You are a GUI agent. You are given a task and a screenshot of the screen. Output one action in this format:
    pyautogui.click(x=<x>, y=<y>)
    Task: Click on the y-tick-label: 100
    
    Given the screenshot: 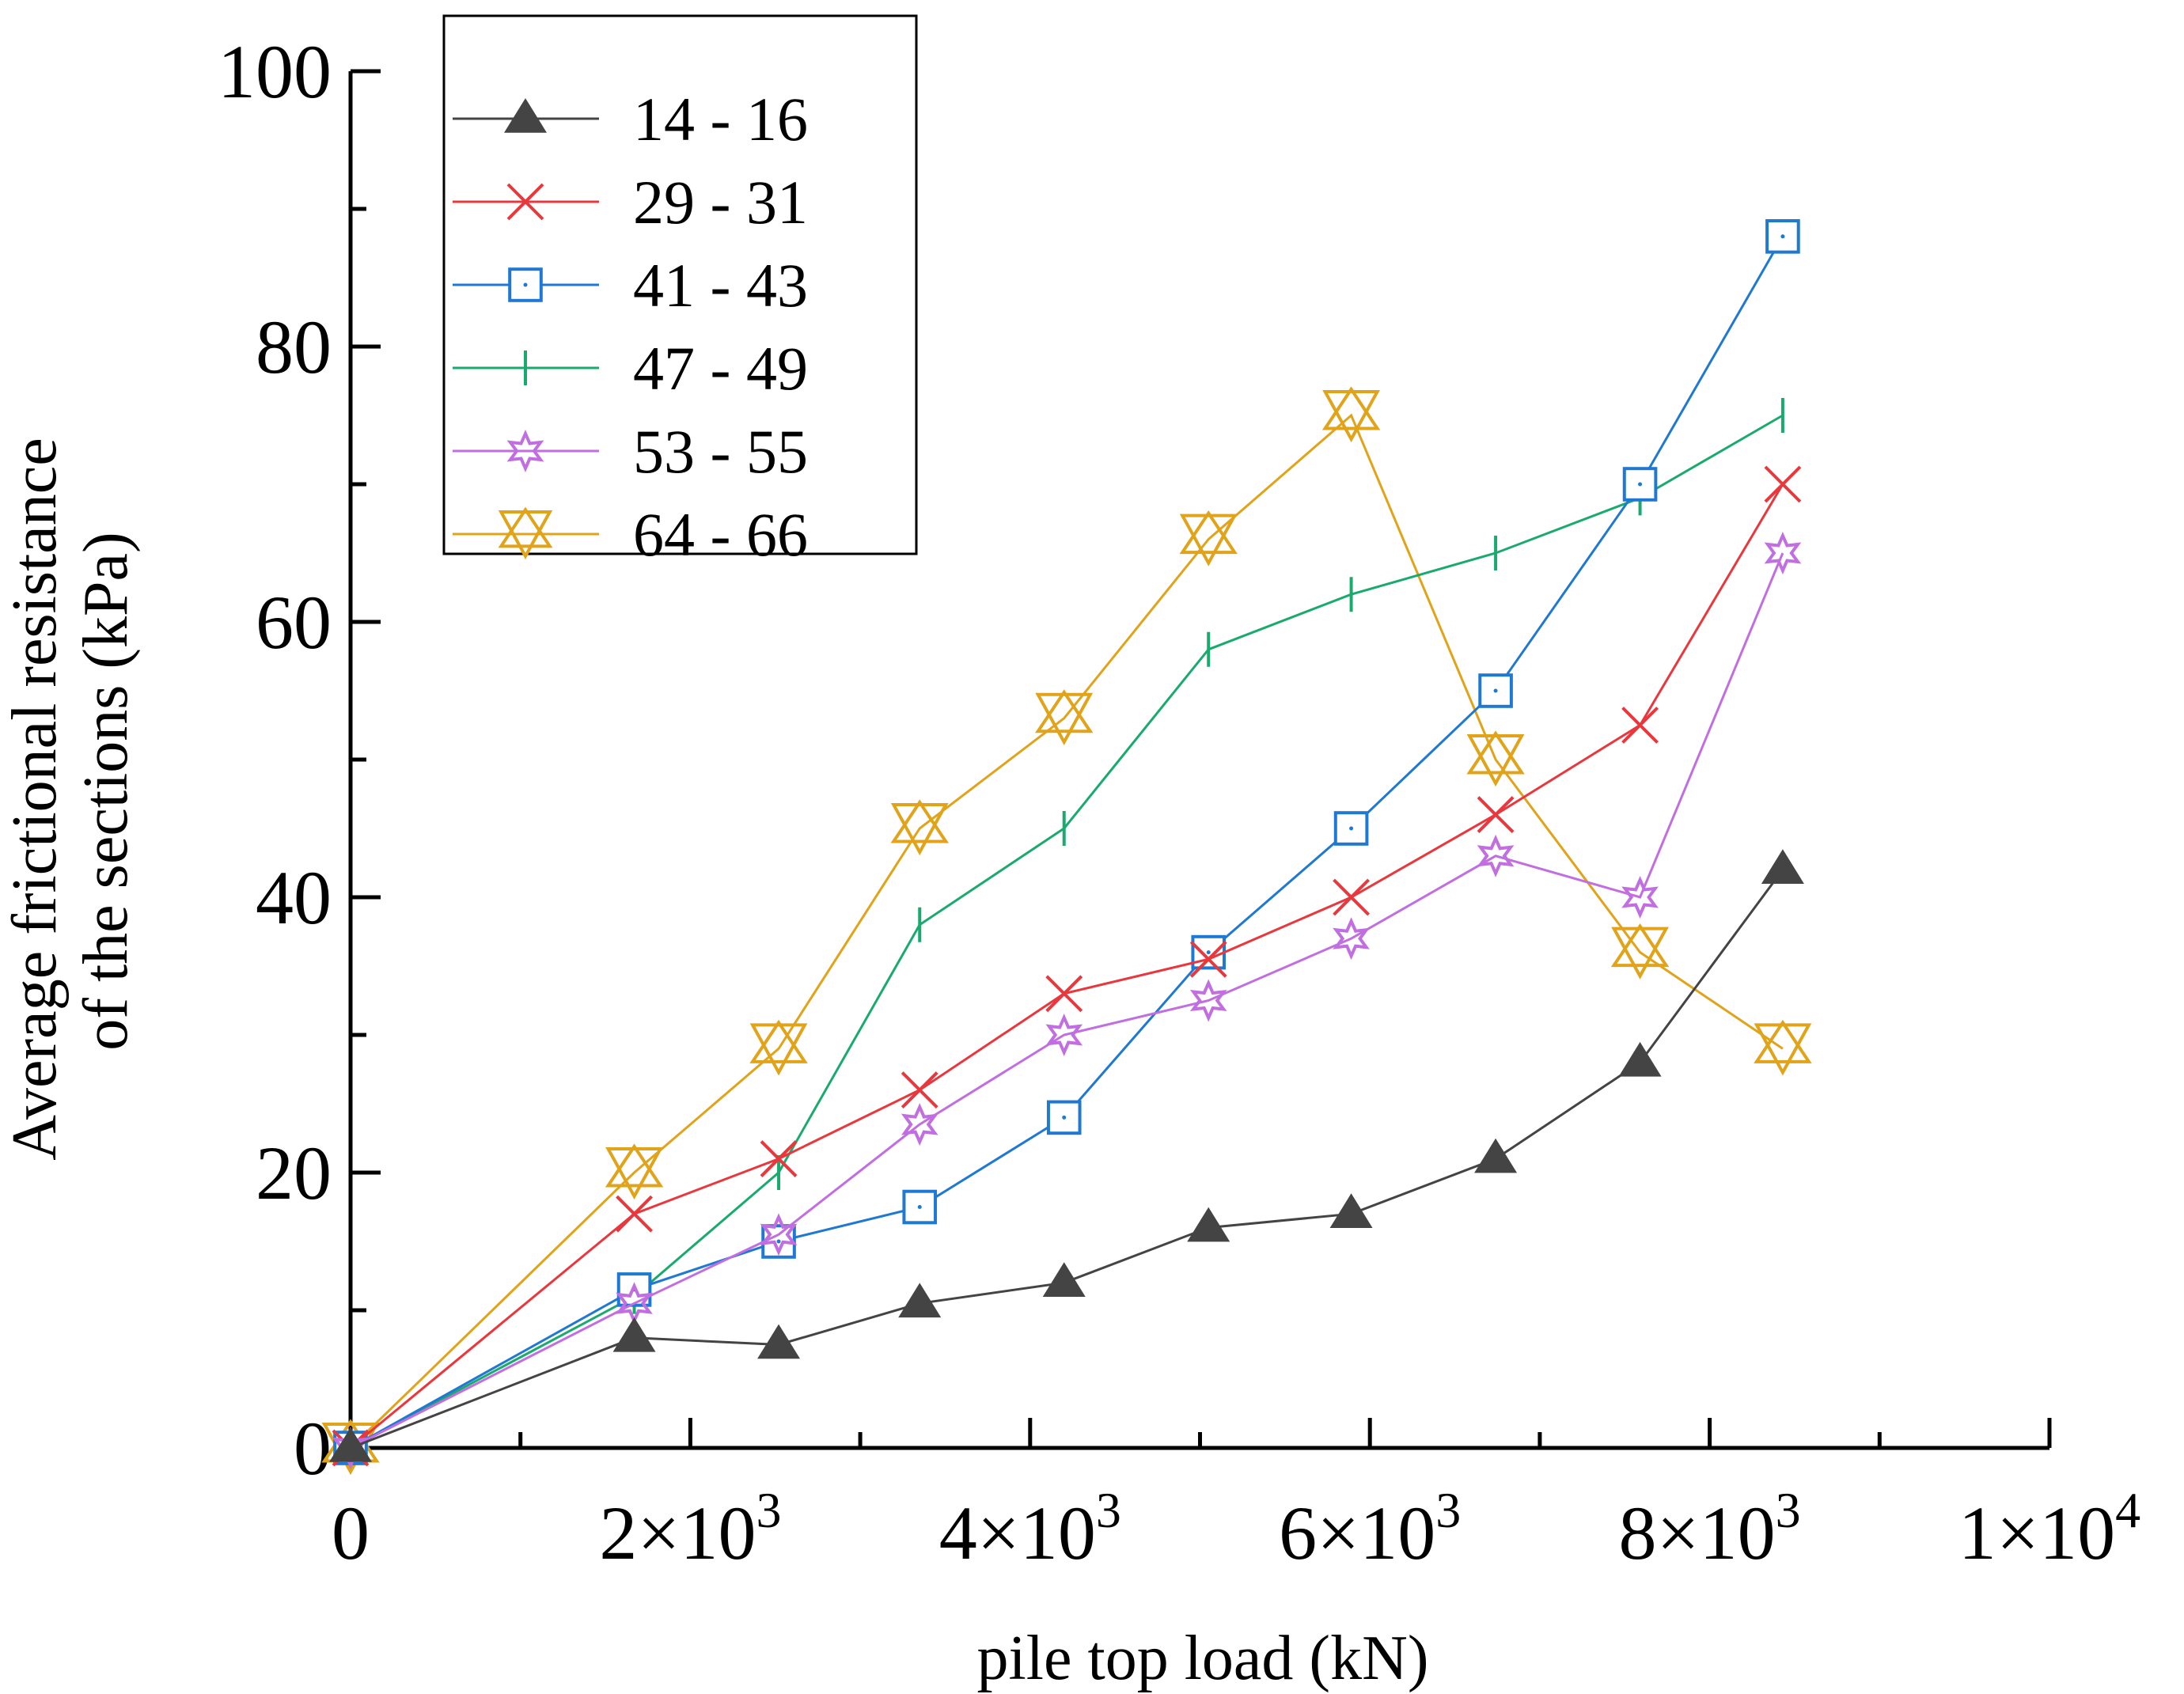 What is the action you would take?
    pyautogui.click(x=275, y=71)
    